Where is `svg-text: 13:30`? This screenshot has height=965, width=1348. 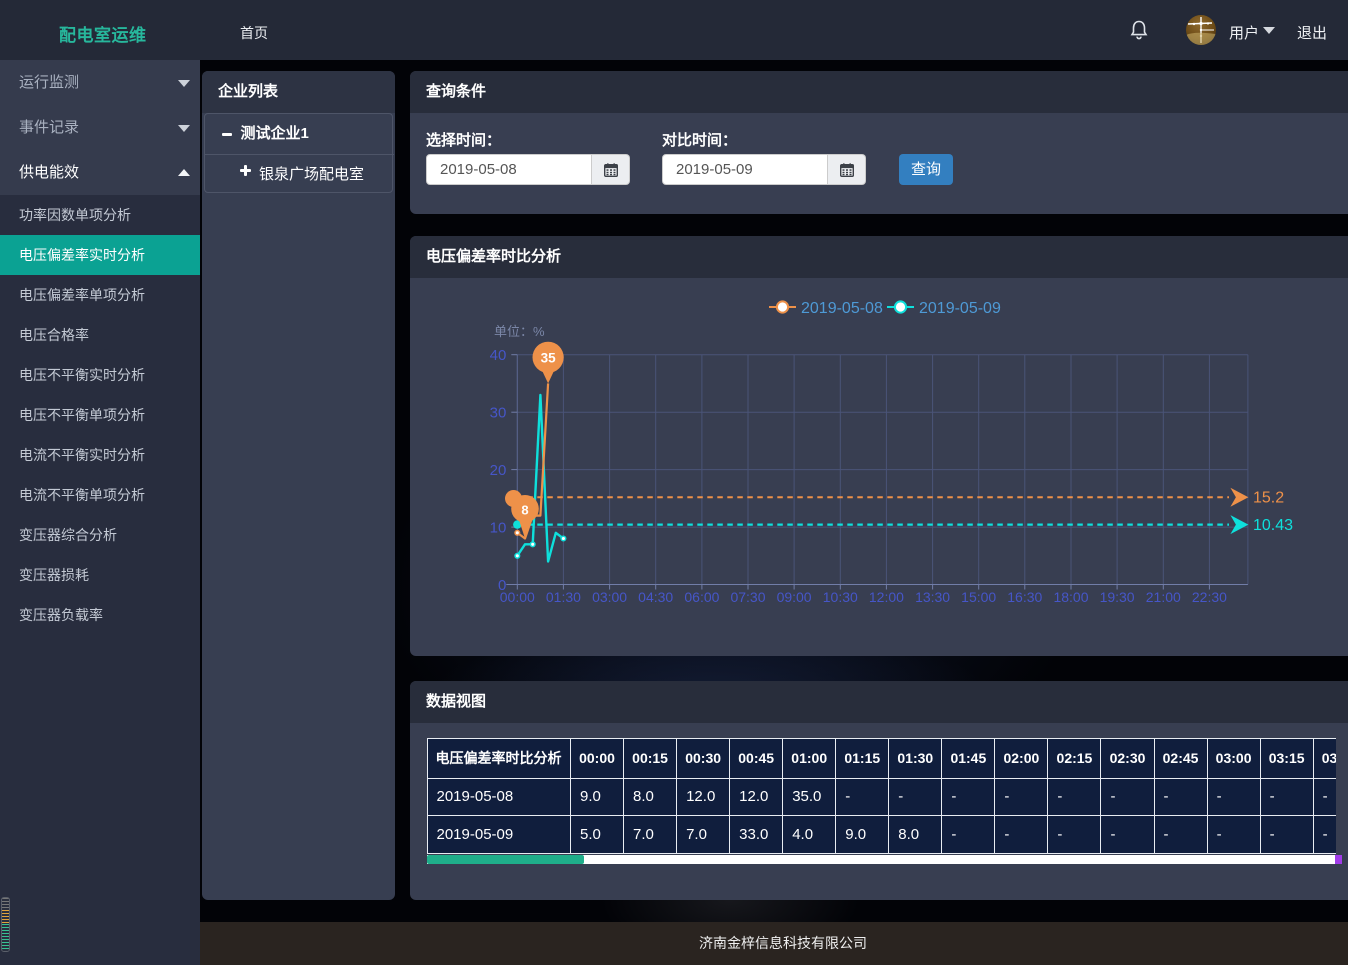
svg-text: 13:30 is located at coordinates (932, 597).